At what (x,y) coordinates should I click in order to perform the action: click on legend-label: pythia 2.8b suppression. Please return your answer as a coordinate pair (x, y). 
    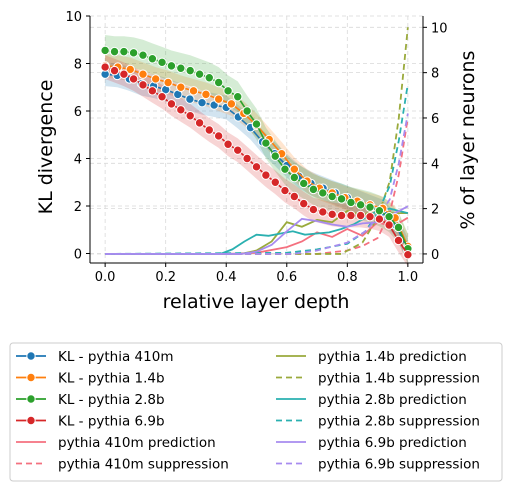
    Looking at the image, I should click on (399, 422).